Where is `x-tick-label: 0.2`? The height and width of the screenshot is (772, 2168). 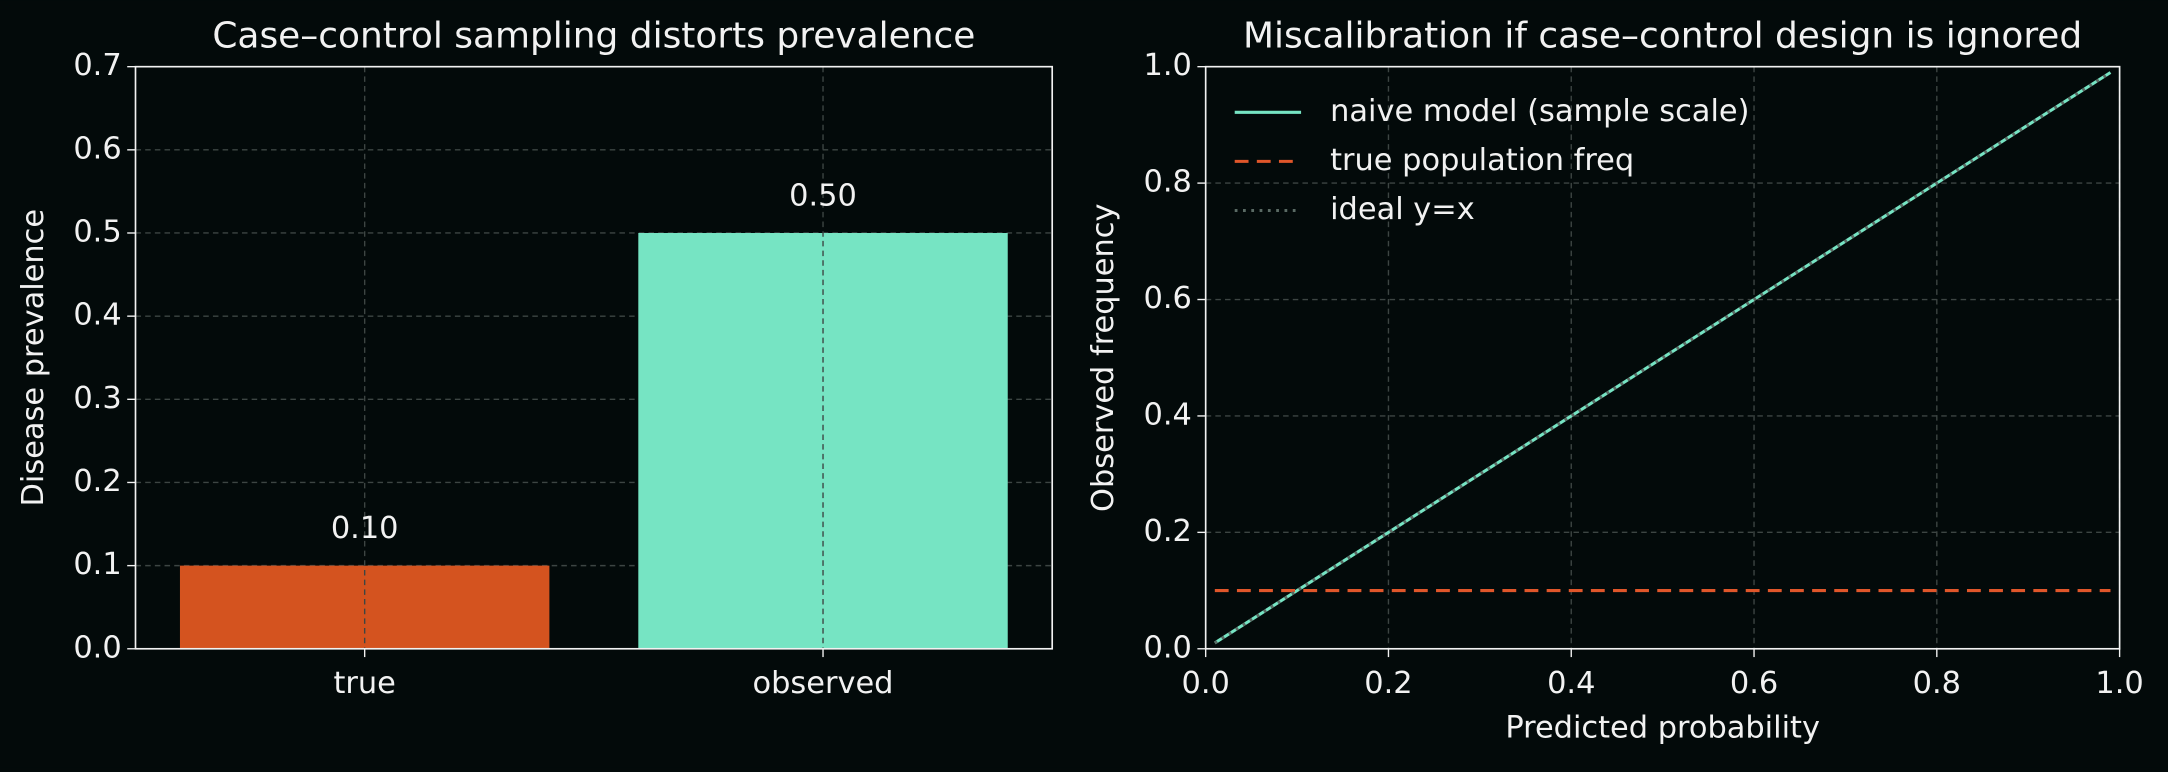
x-tick-label: 0.2 is located at coordinates (1388, 683).